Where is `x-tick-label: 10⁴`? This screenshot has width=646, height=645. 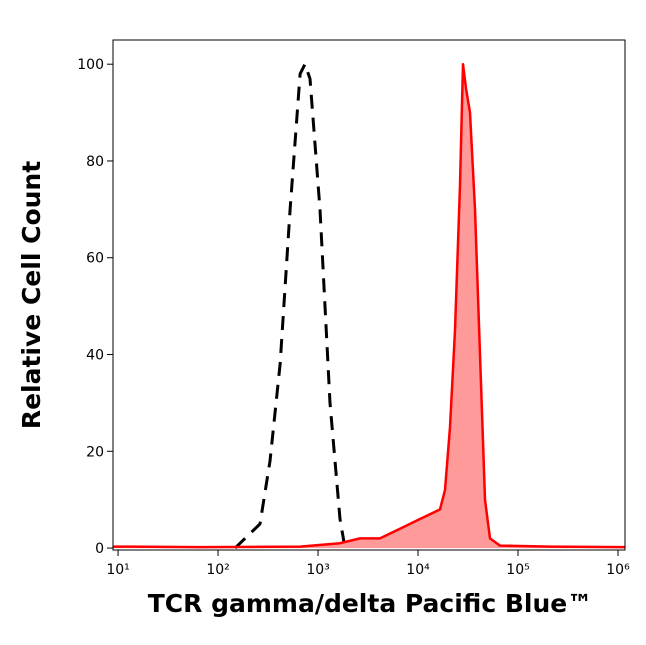 x-tick-label: 10⁴ is located at coordinates (418, 570).